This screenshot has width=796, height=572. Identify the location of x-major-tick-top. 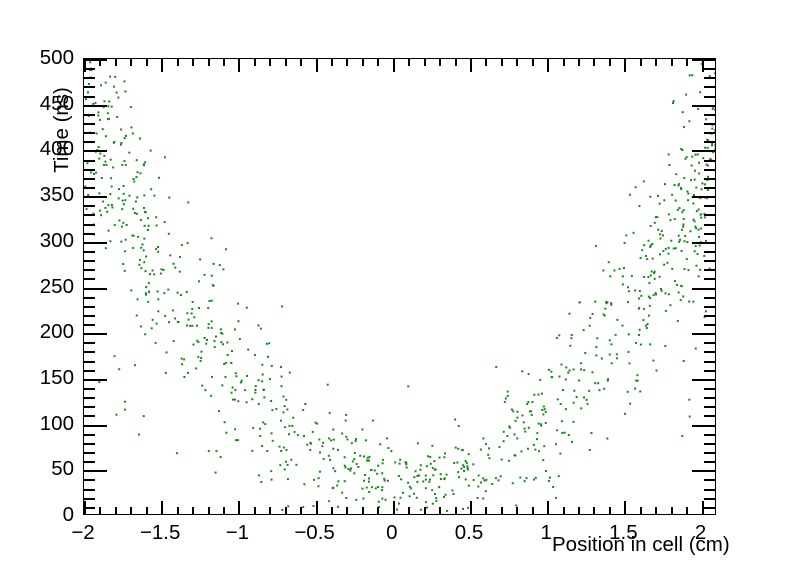
(162, 65).